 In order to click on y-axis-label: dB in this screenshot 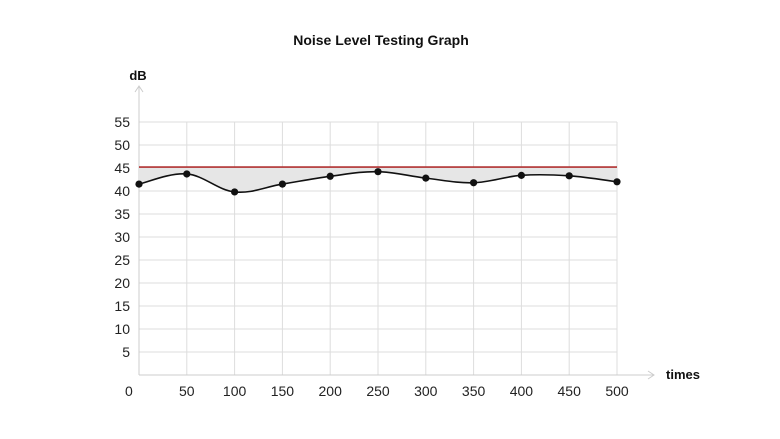, I will do `click(137, 75)`.